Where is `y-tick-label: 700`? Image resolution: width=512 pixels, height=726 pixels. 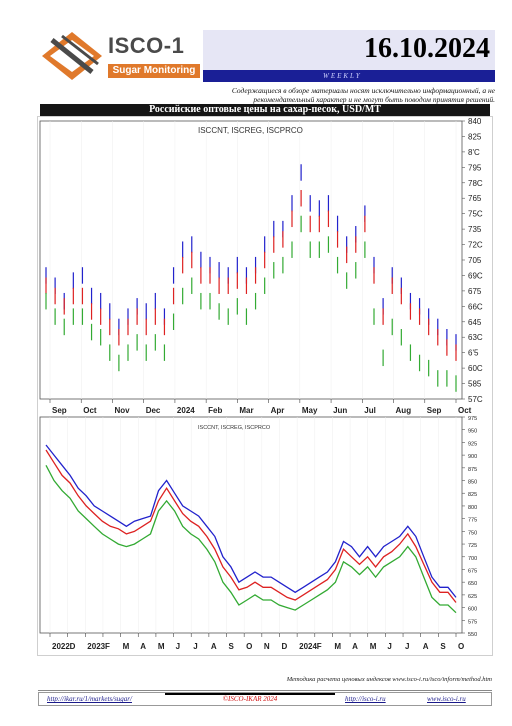 y-tick-label: 700 is located at coordinates (472, 559).